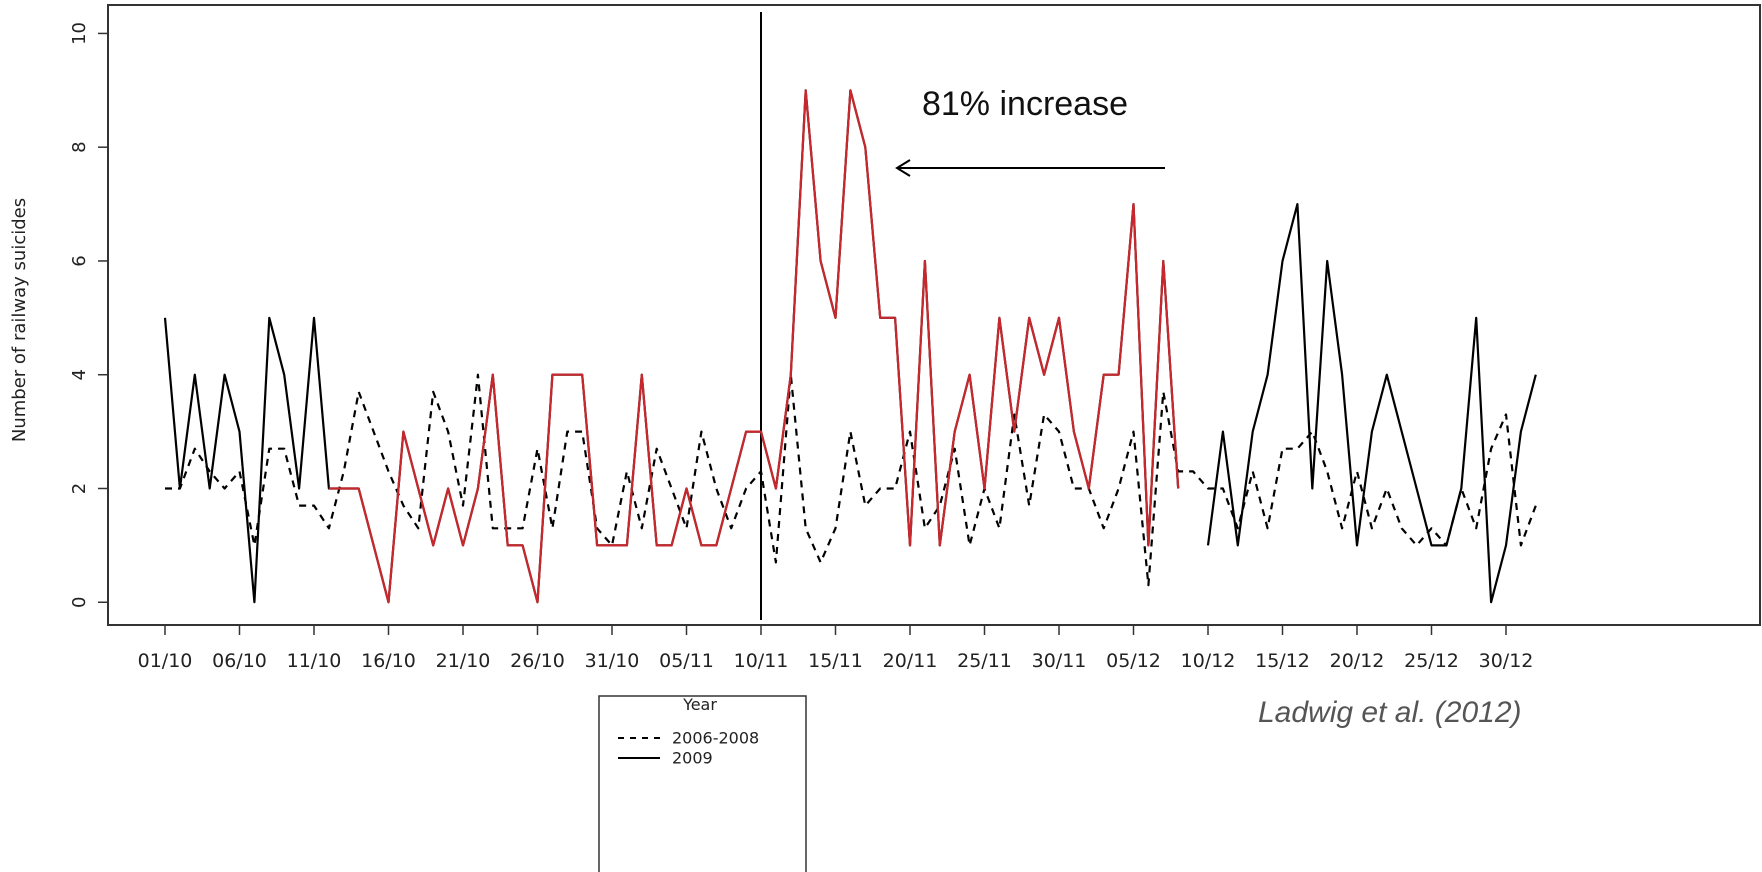 Image resolution: width=1762 pixels, height=872 pixels. I want to click on y-tick-label: 0, so click(79, 602).